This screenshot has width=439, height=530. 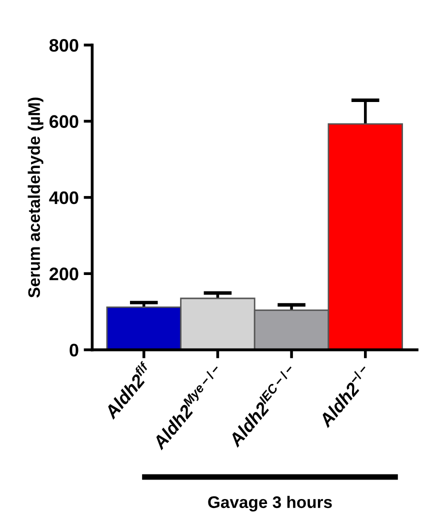 What do you see at coordinates (187, 407) in the screenshot?
I see `x-tick-label: Aldh2$^{Mye−/−}$` at bounding box center [187, 407].